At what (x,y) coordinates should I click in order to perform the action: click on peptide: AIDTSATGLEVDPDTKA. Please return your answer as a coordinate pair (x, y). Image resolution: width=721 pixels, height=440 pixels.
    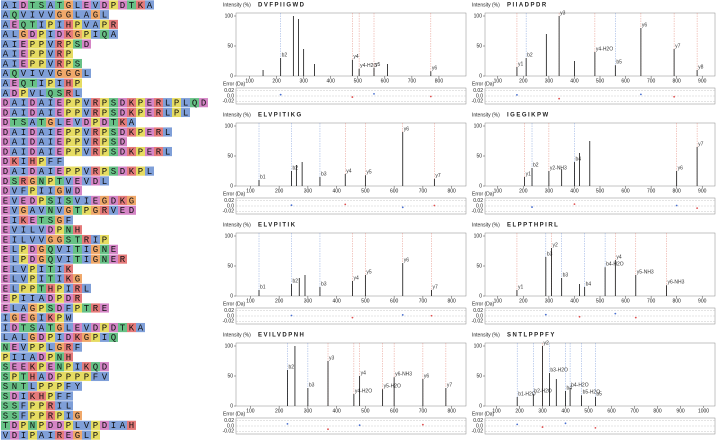
    Looking at the image, I should click on (79, 6).